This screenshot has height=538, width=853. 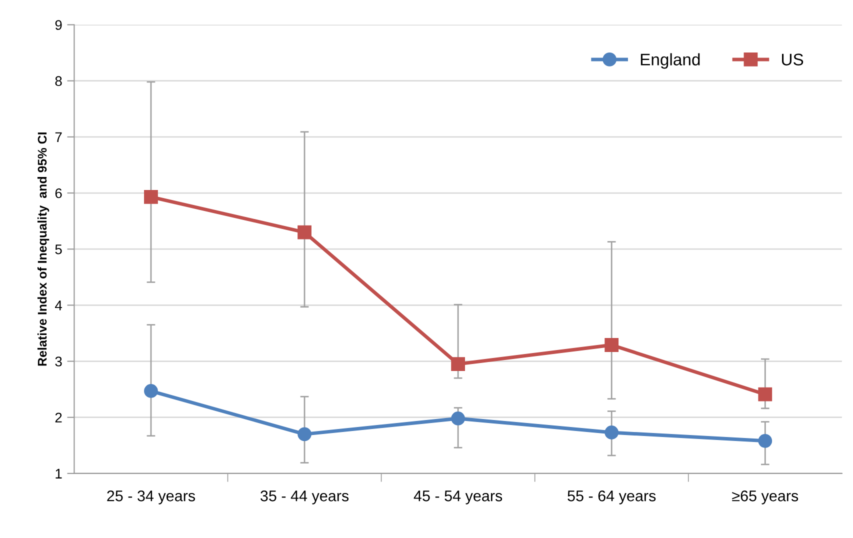 What do you see at coordinates (458, 497) in the screenshot?
I see `x-tick-label: 45 - 54 years` at bounding box center [458, 497].